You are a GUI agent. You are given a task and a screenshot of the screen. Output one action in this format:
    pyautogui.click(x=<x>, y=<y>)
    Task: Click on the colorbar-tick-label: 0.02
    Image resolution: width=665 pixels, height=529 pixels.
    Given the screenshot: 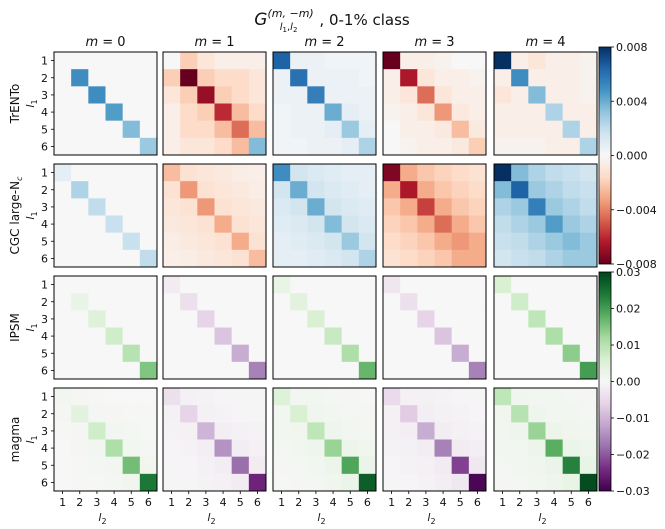 What is the action you would take?
    pyautogui.click(x=628, y=309)
    